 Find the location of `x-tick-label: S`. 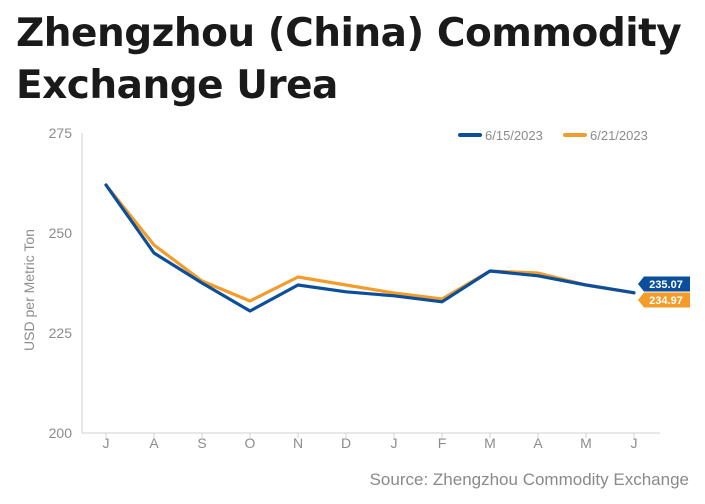

x-tick-label: S is located at coordinates (201, 443).